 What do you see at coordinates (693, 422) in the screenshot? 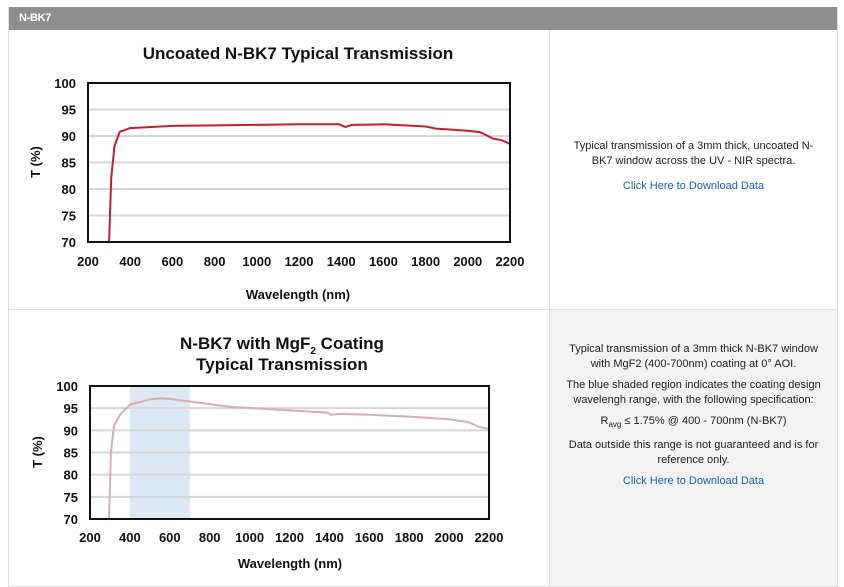
I see `spec-text: Ravg ≤ 1.75% @ 400 - 700nm (N-BK7)` at bounding box center [693, 422].